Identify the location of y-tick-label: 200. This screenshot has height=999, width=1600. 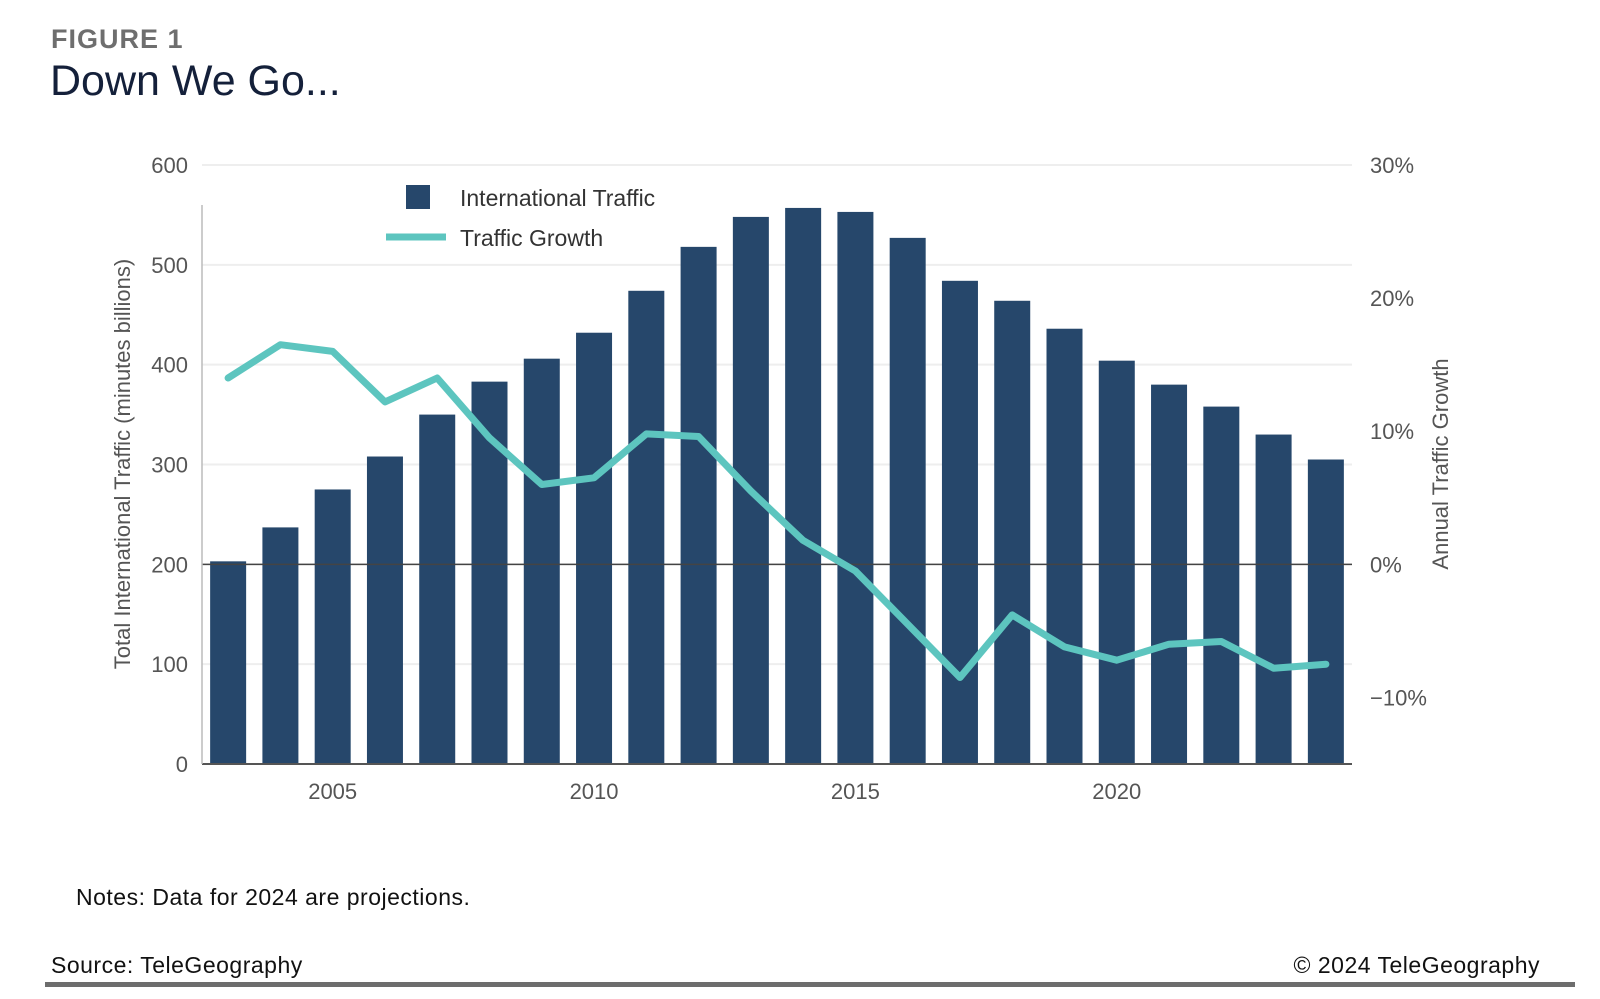
(169, 564).